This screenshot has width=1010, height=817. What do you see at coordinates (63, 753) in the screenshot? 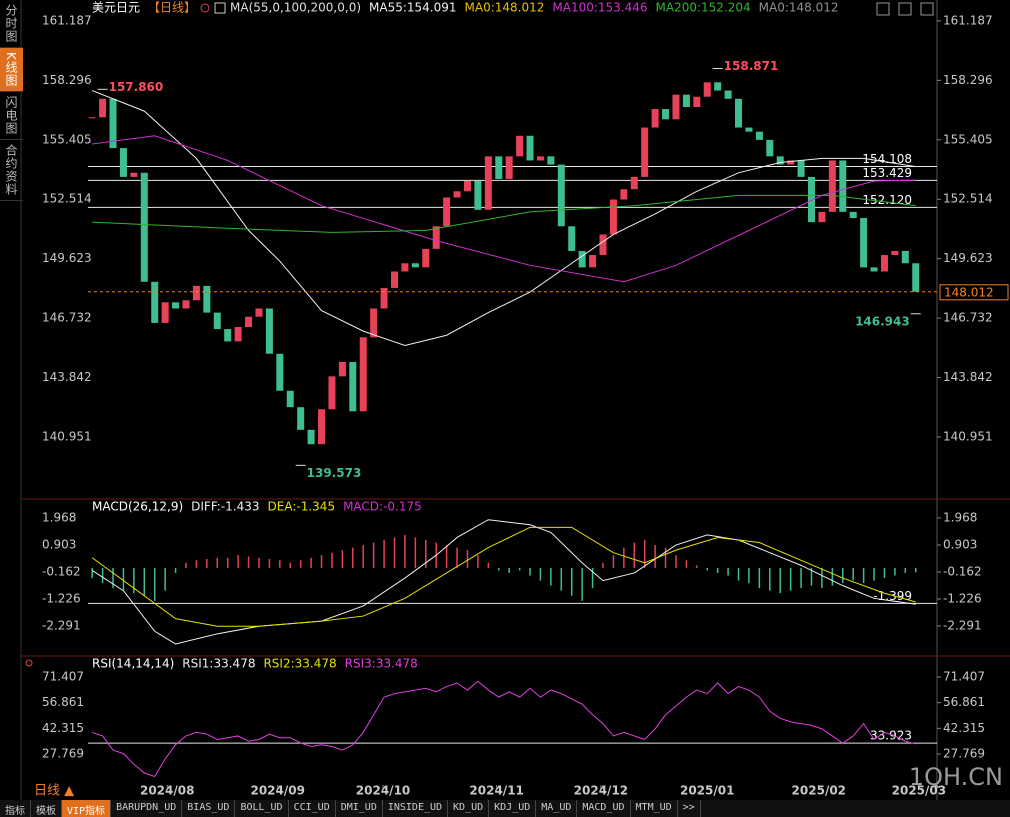
I see `y-tick-label: 27.769` at bounding box center [63, 753].